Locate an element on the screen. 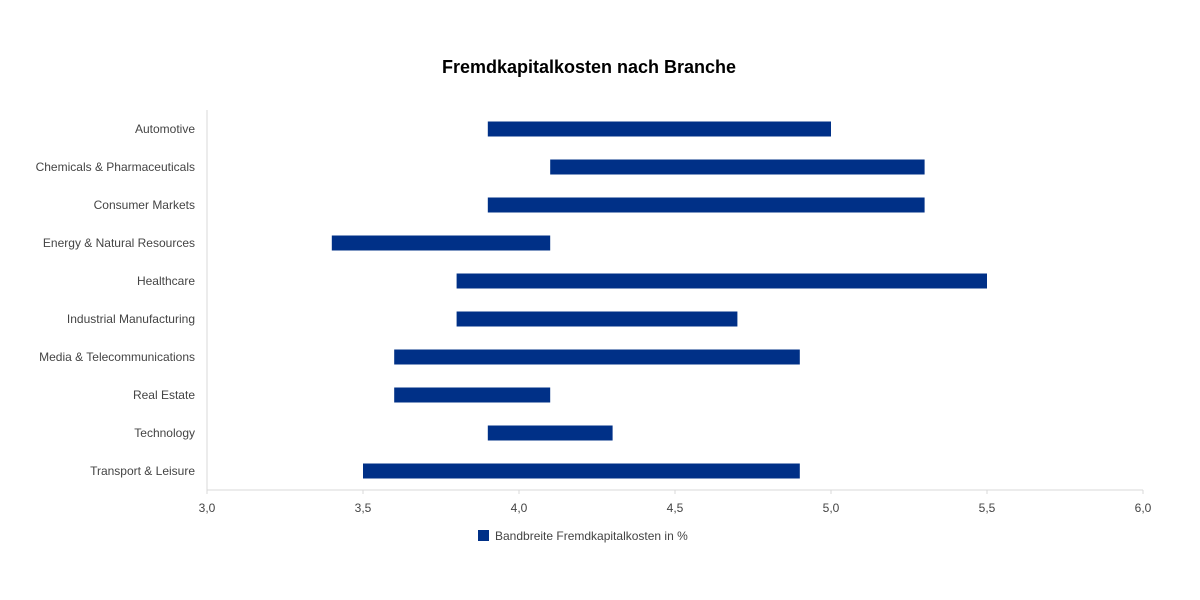 The height and width of the screenshot is (600, 1200). x-tick-label: 4,0 is located at coordinates (519, 508).